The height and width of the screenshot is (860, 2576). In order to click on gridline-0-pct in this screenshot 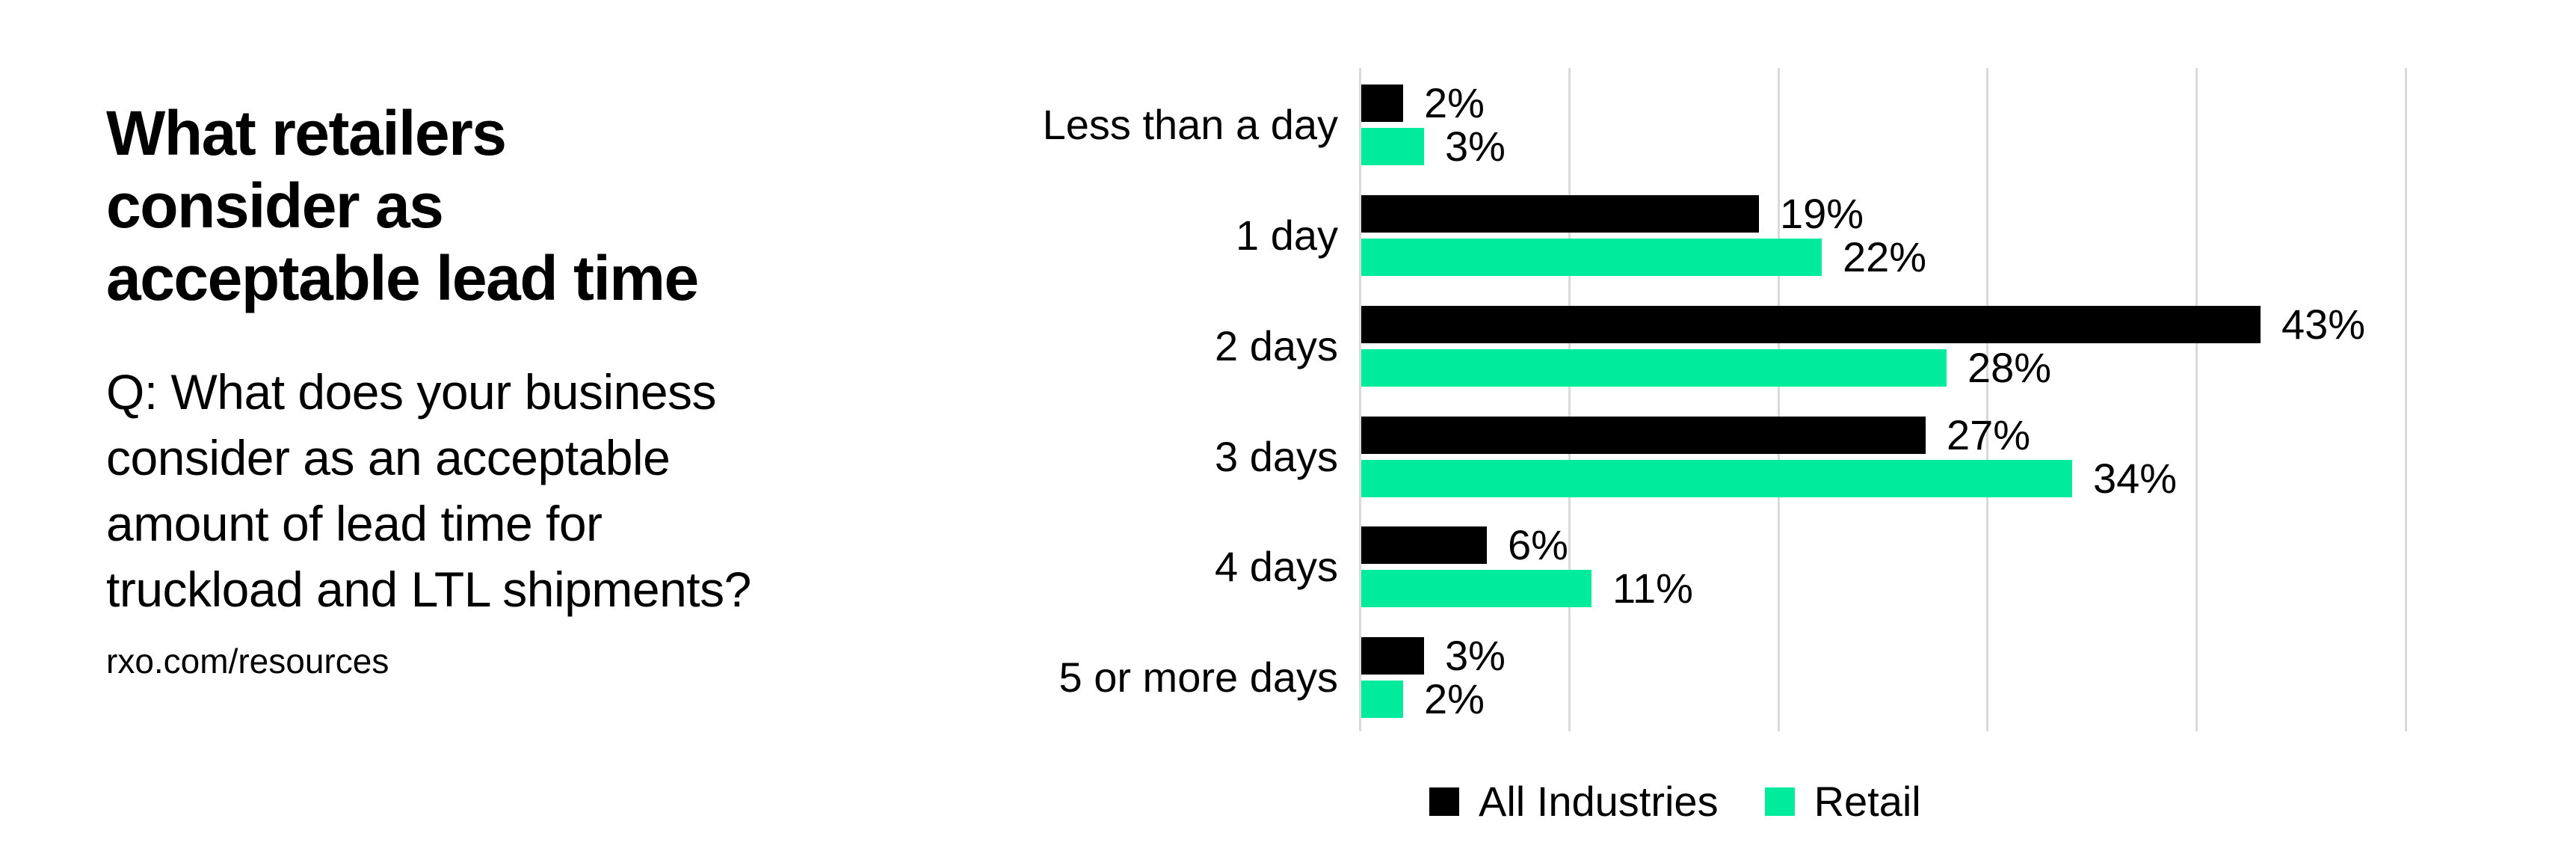, I will do `click(1360, 399)`.